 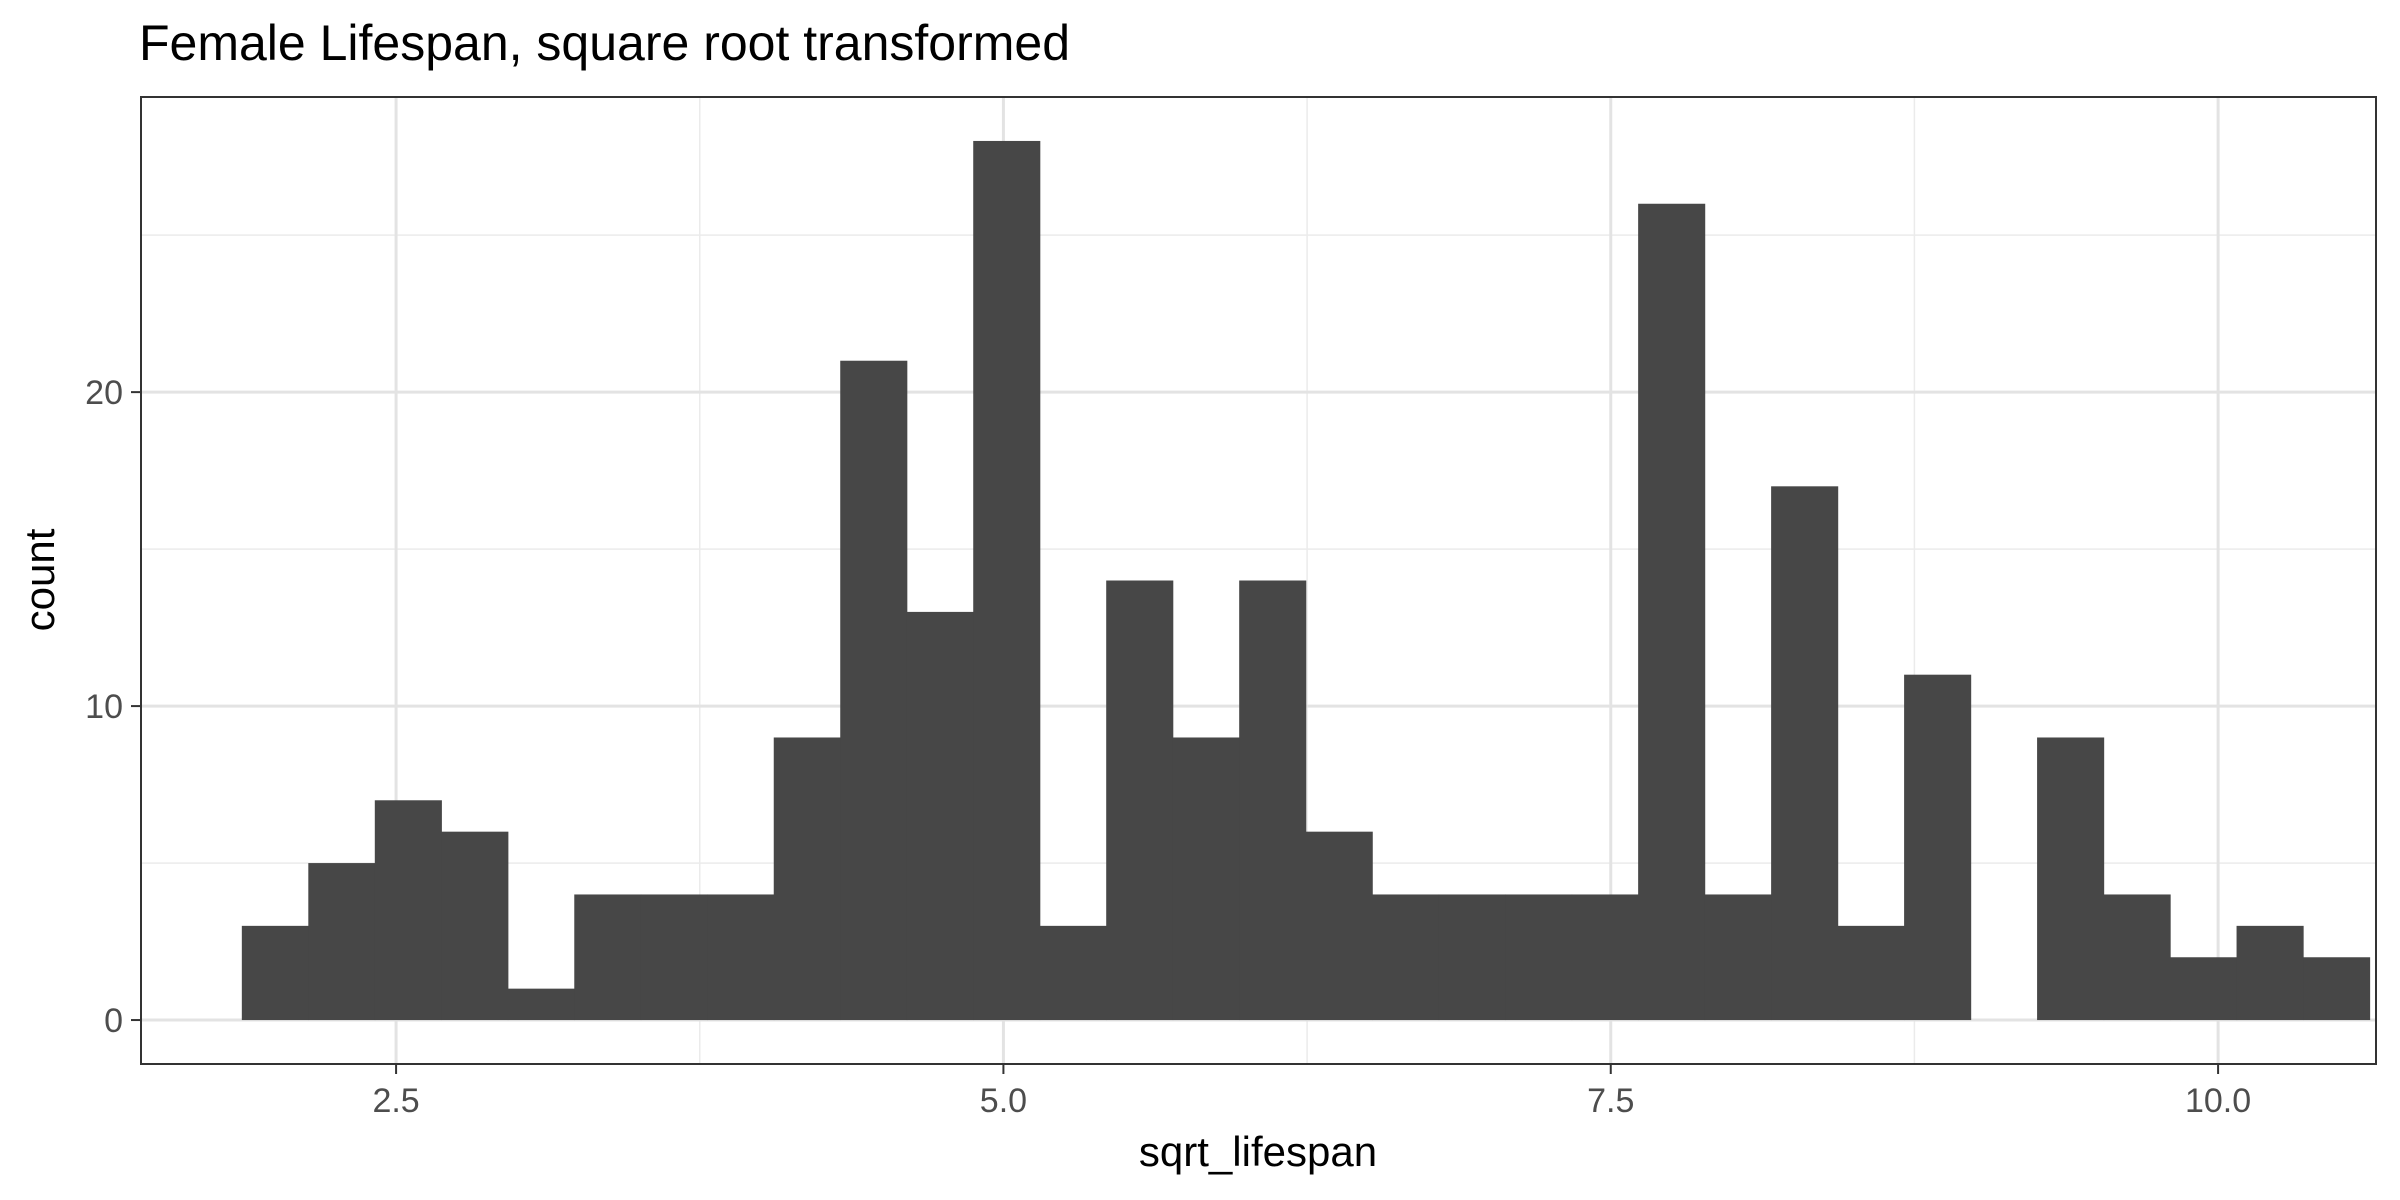 I want to click on y-axis-title: count, so click(x=39, y=579).